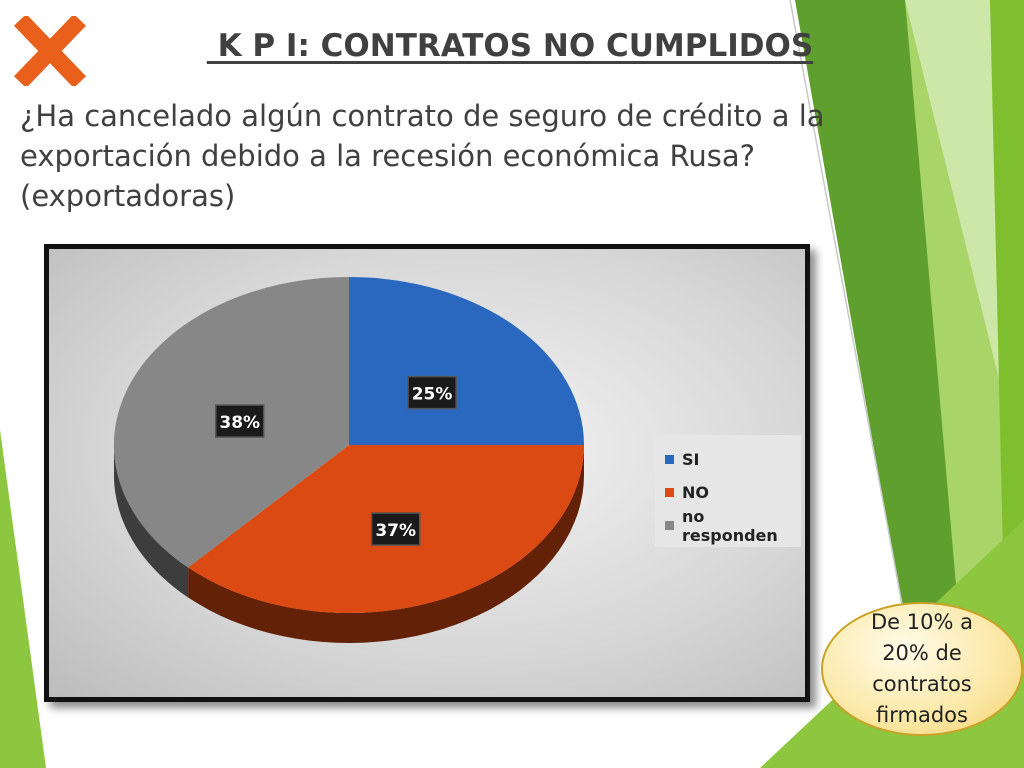 This screenshot has height=768, width=1024. I want to click on data-label-no: 37%, so click(395, 529).